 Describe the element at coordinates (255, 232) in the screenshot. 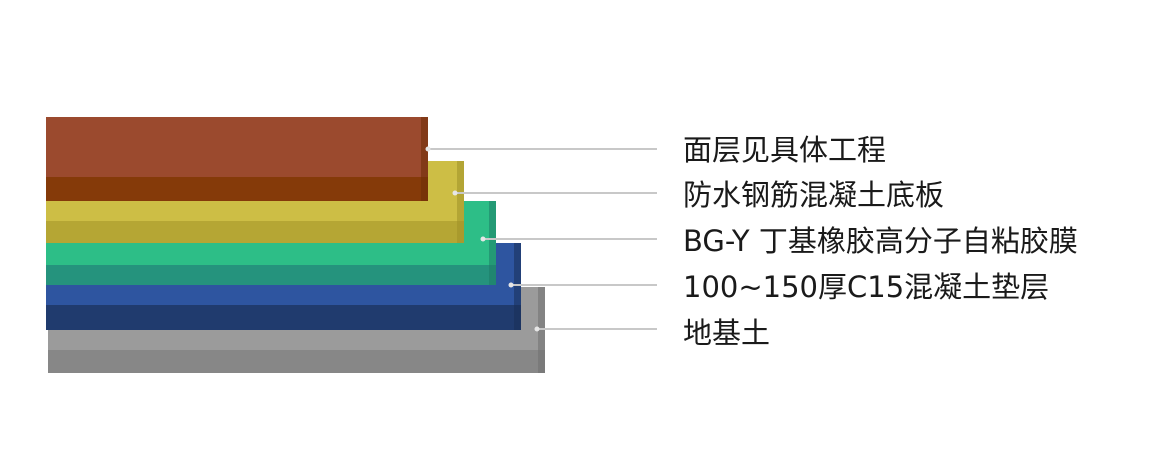

I see `layer-front-concrete-slab` at that location.